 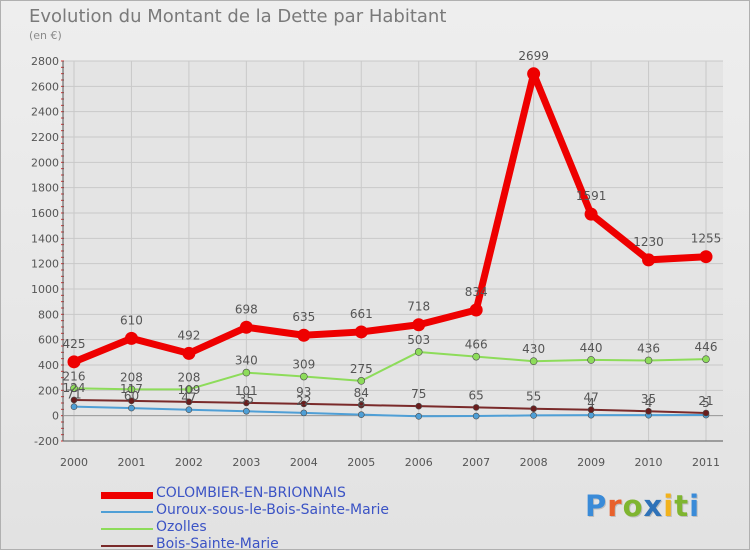 I want to click on data-label-bois-sainte-marie: 65, so click(x=476, y=395).